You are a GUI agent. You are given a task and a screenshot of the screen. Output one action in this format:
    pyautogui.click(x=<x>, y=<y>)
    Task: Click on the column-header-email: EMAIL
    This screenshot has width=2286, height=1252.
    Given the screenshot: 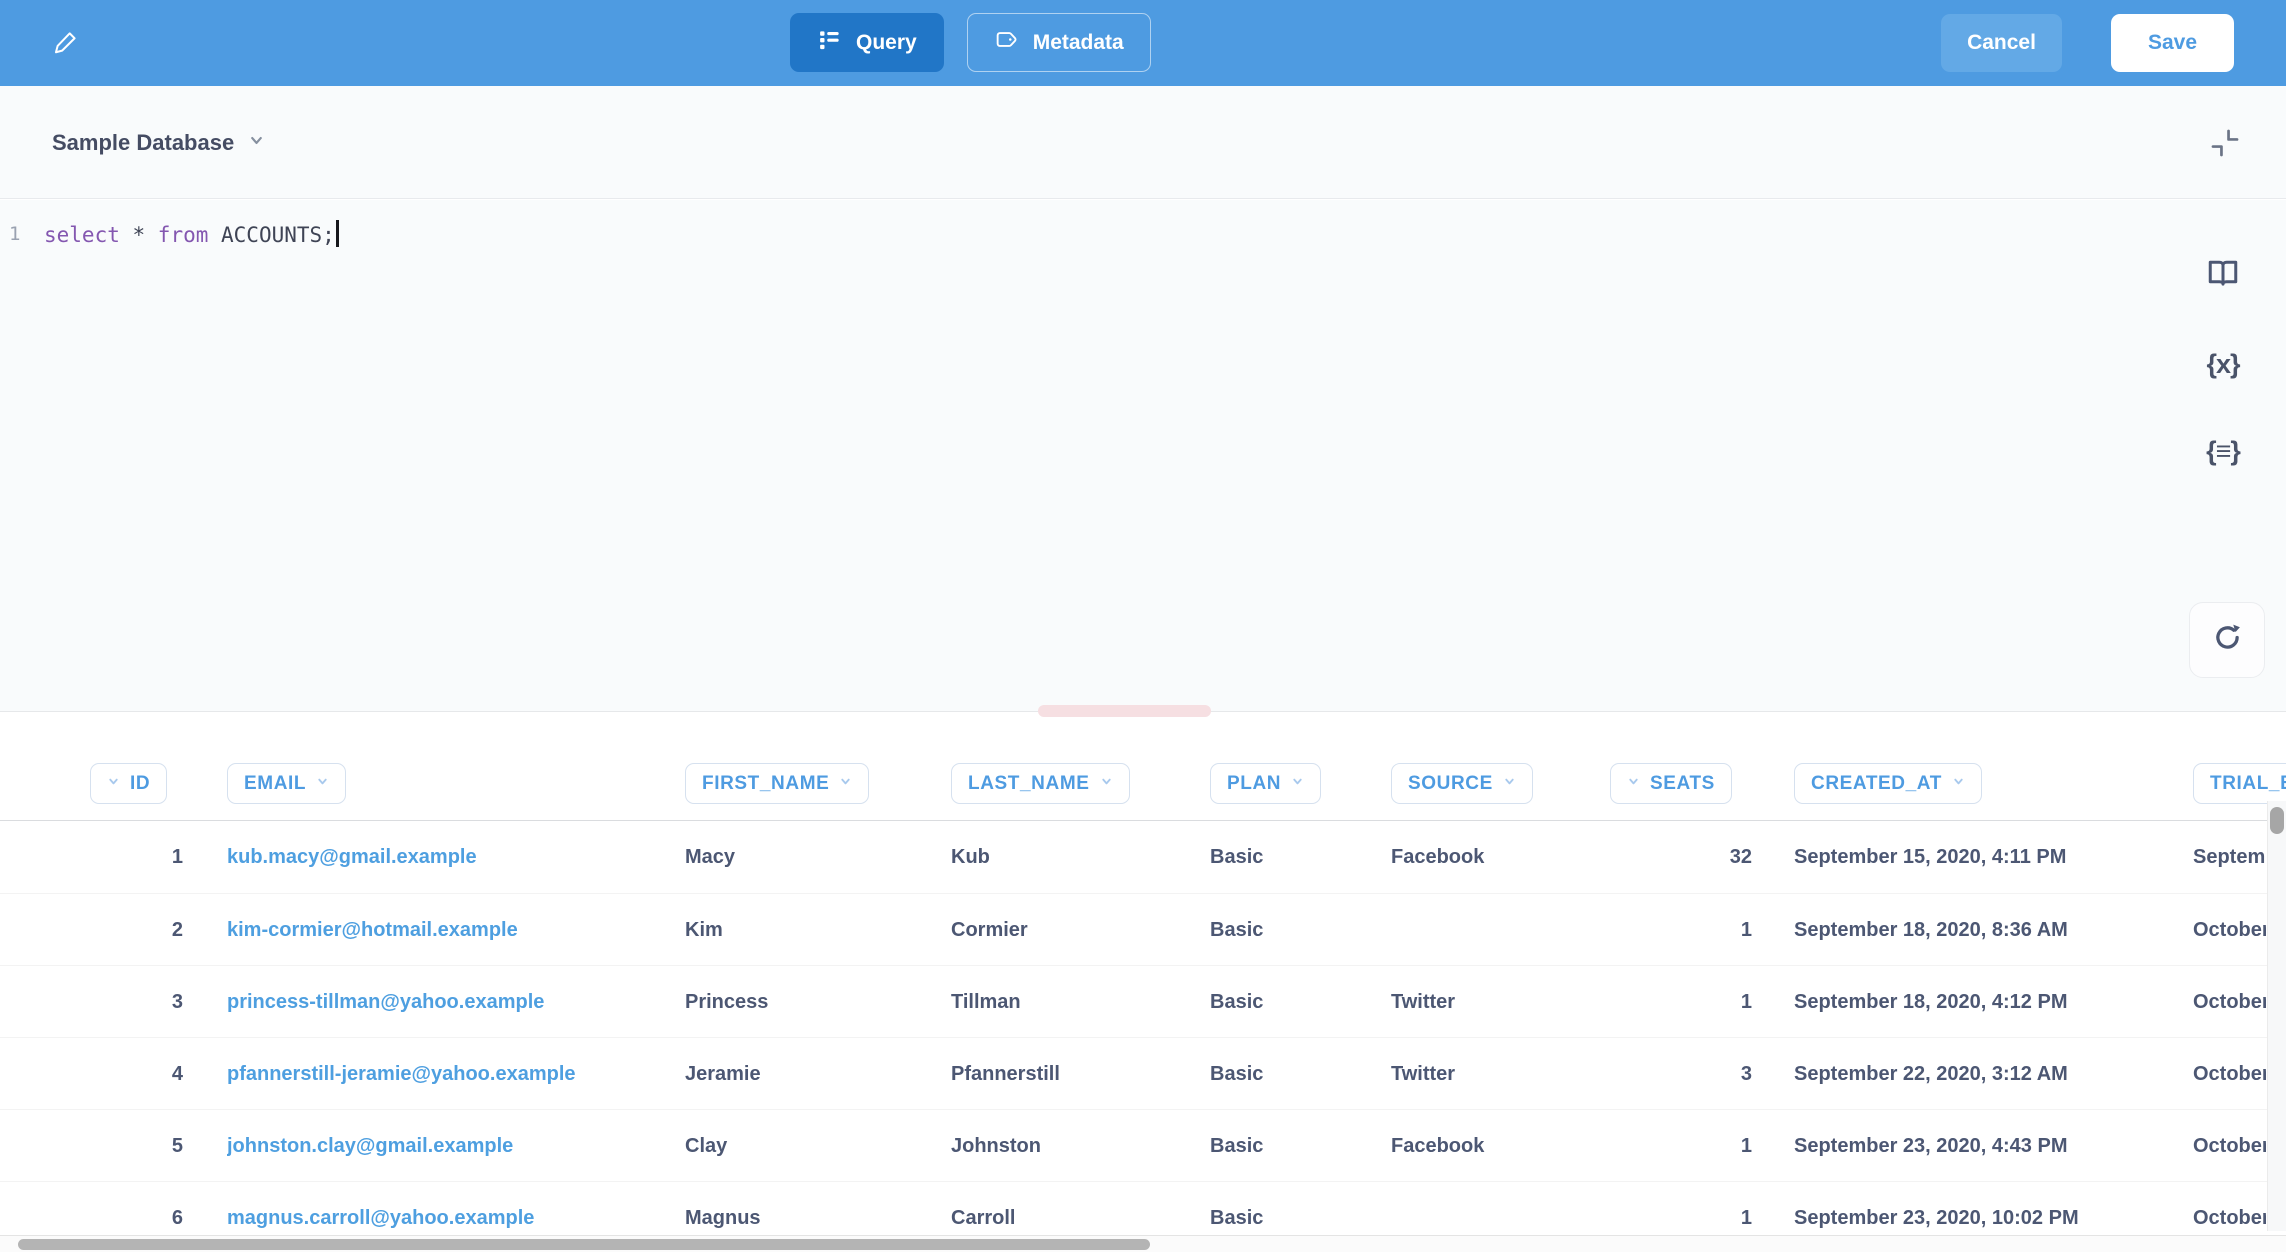 What is the action you would take?
    pyautogui.click(x=287, y=783)
    